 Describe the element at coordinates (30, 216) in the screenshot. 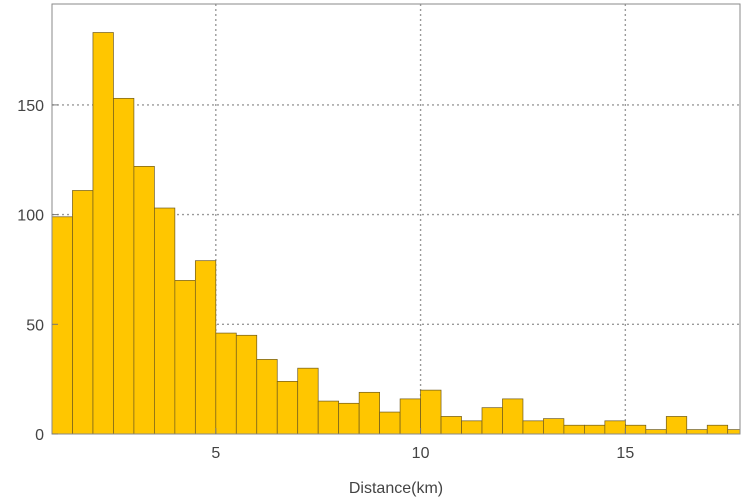

I see `y-tick-label: 100` at that location.